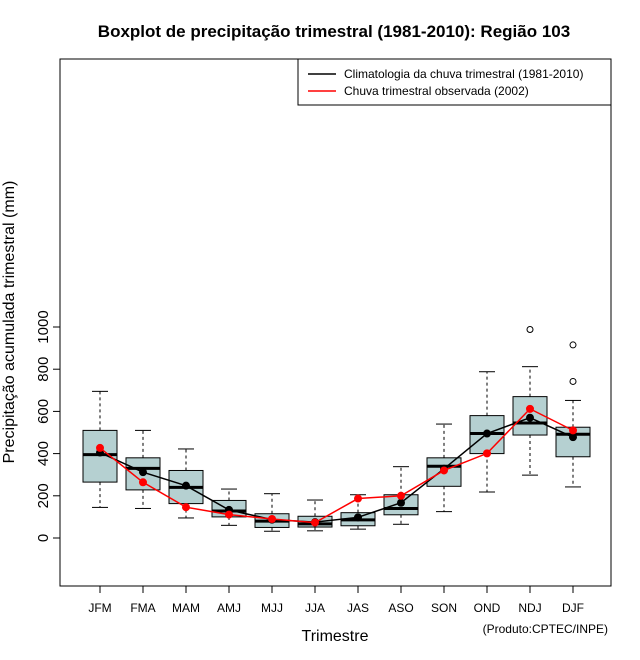 Image resolution: width=640 pixels, height=660 pixels. What do you see at coordinates (530, 408) in the screenshot?
I see `point-observada-ndj` at bounding box center [530, 408].